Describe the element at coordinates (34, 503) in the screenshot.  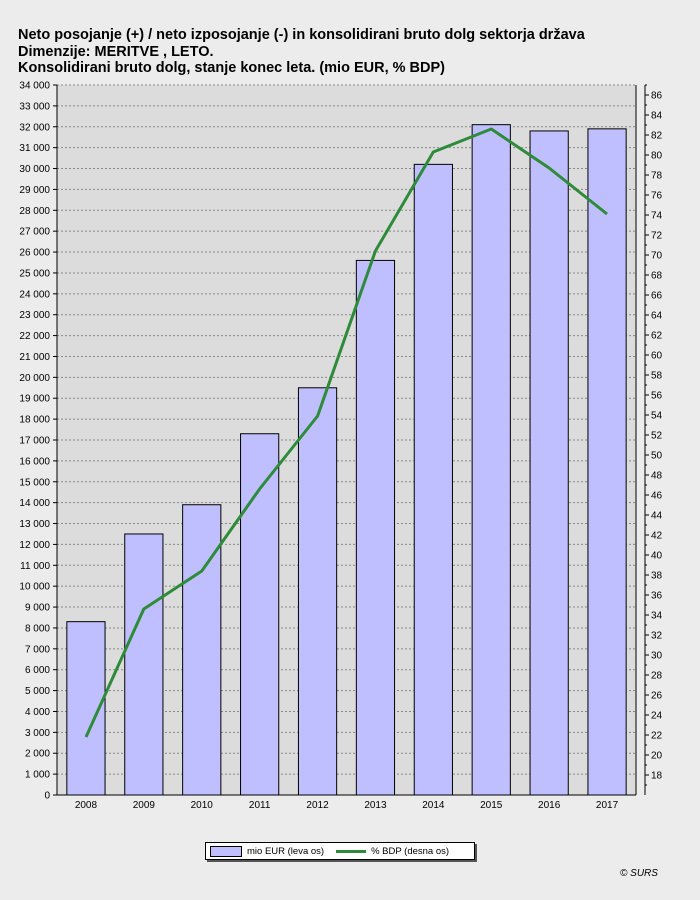
I see `left-axis-tick-label: 14 000` at that location.